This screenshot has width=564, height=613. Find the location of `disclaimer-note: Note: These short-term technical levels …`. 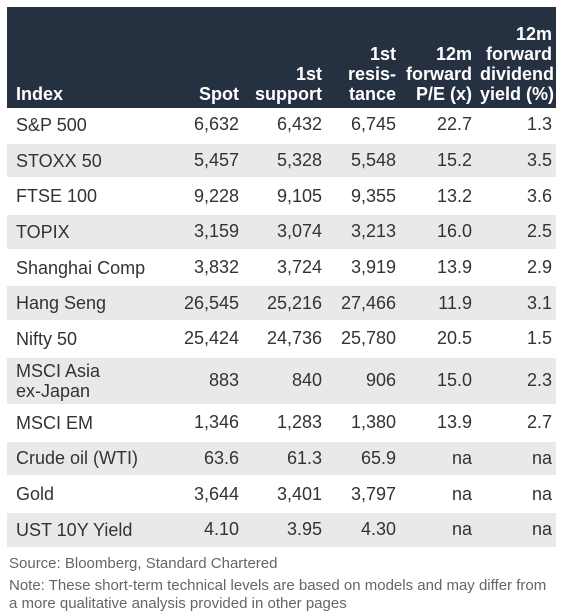

disclaimer-note: Note: These short-term technical levels … is located at coordinates (278, 594).